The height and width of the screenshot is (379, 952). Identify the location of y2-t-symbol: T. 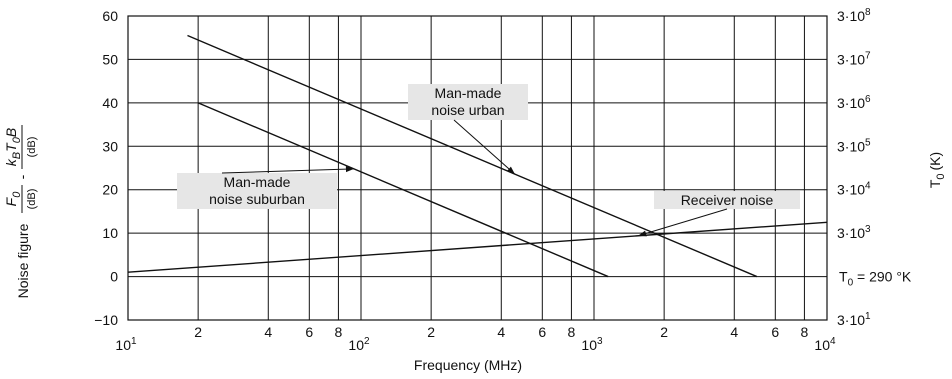
(935, 183).